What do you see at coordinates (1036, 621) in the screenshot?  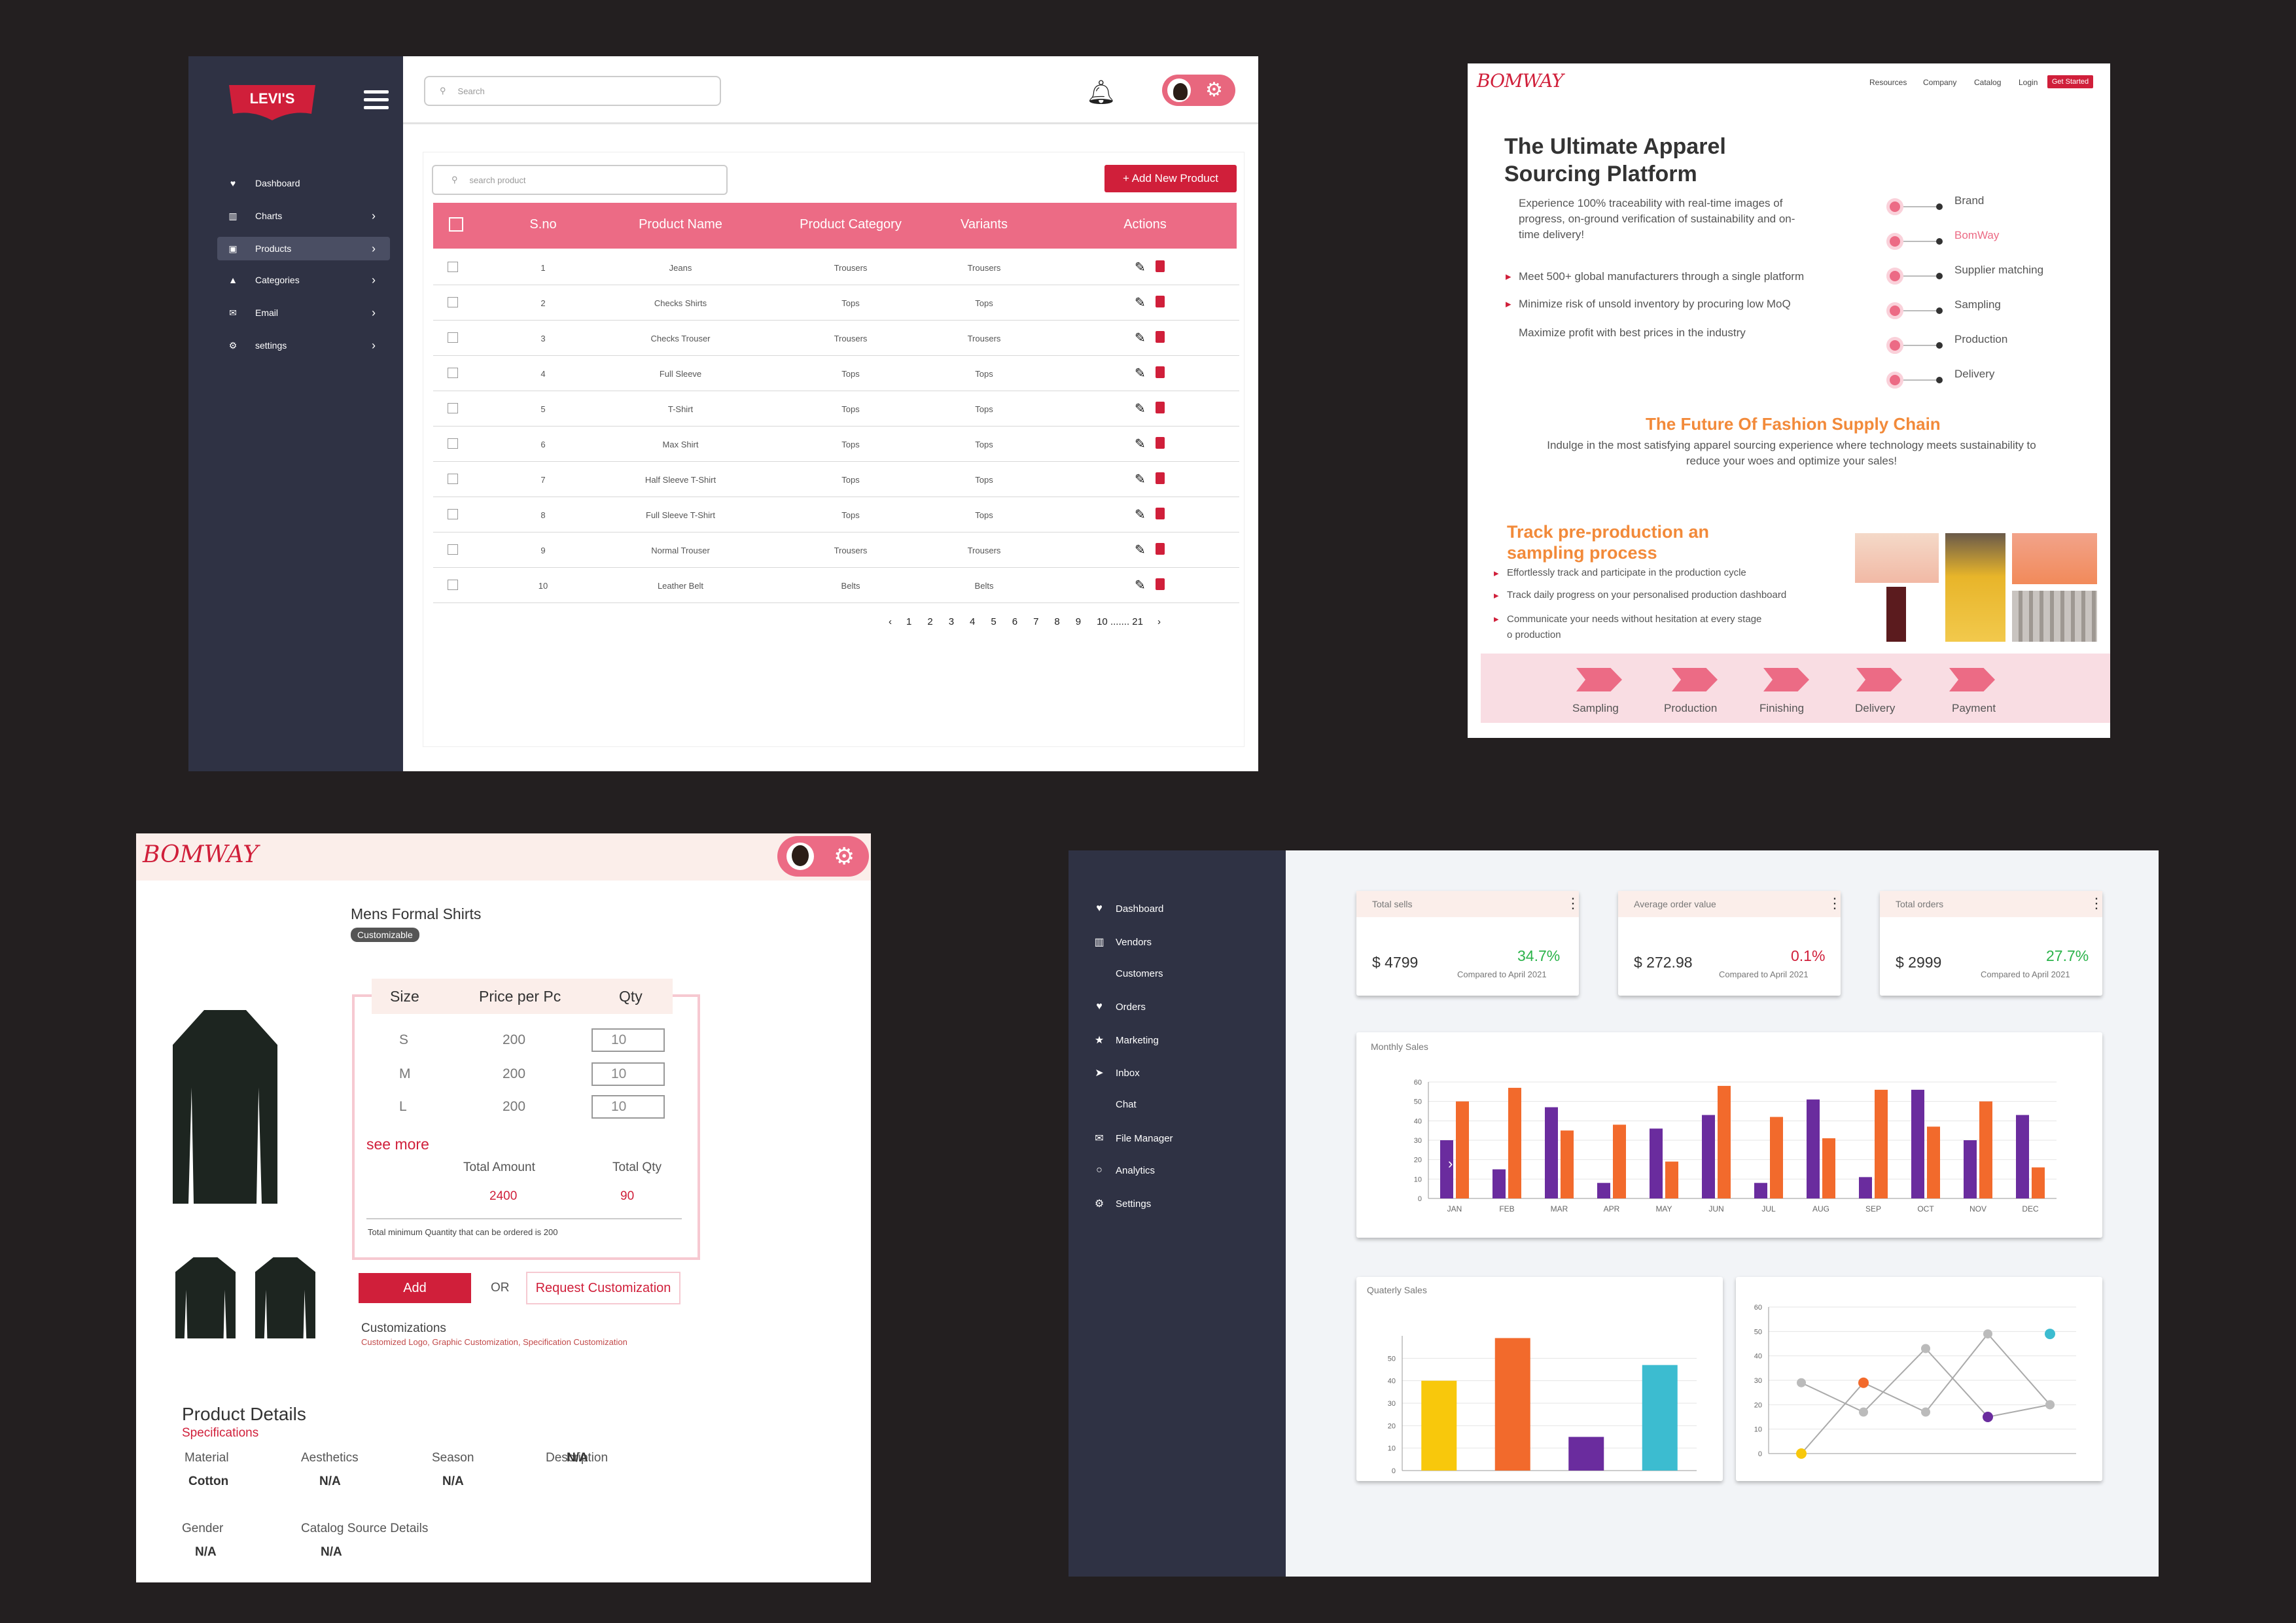 I see `page-number: 7` at bounding box center [1036, 621].